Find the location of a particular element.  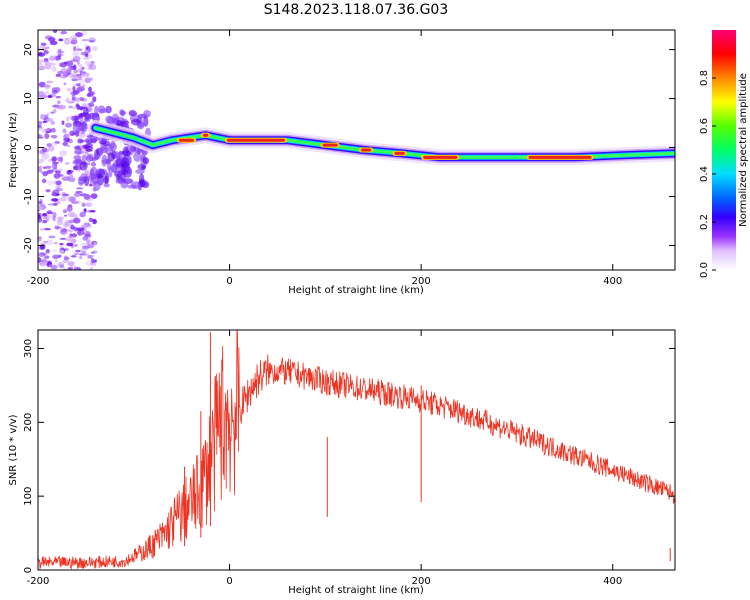

colorbar-tick-label: 0.4 is located at coordinates (704, 174).